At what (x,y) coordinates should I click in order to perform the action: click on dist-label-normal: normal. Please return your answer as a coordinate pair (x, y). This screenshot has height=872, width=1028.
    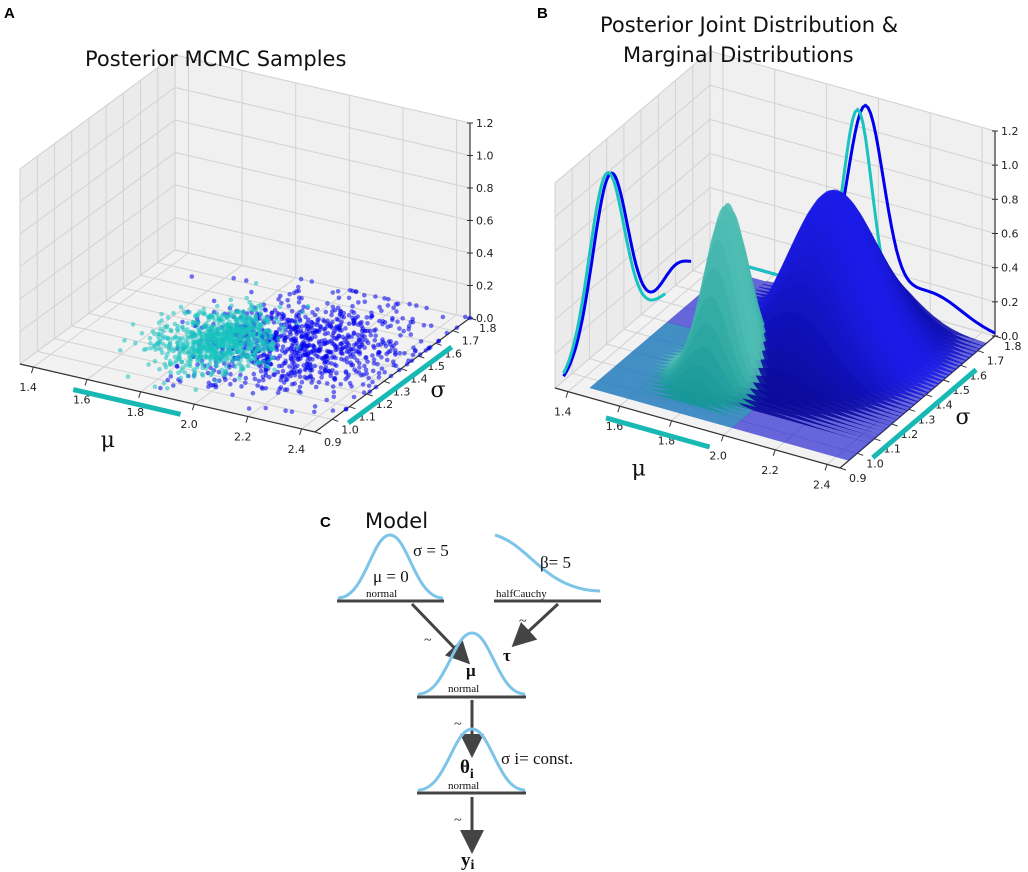
    Looking at the image, I should click on (381, 594).